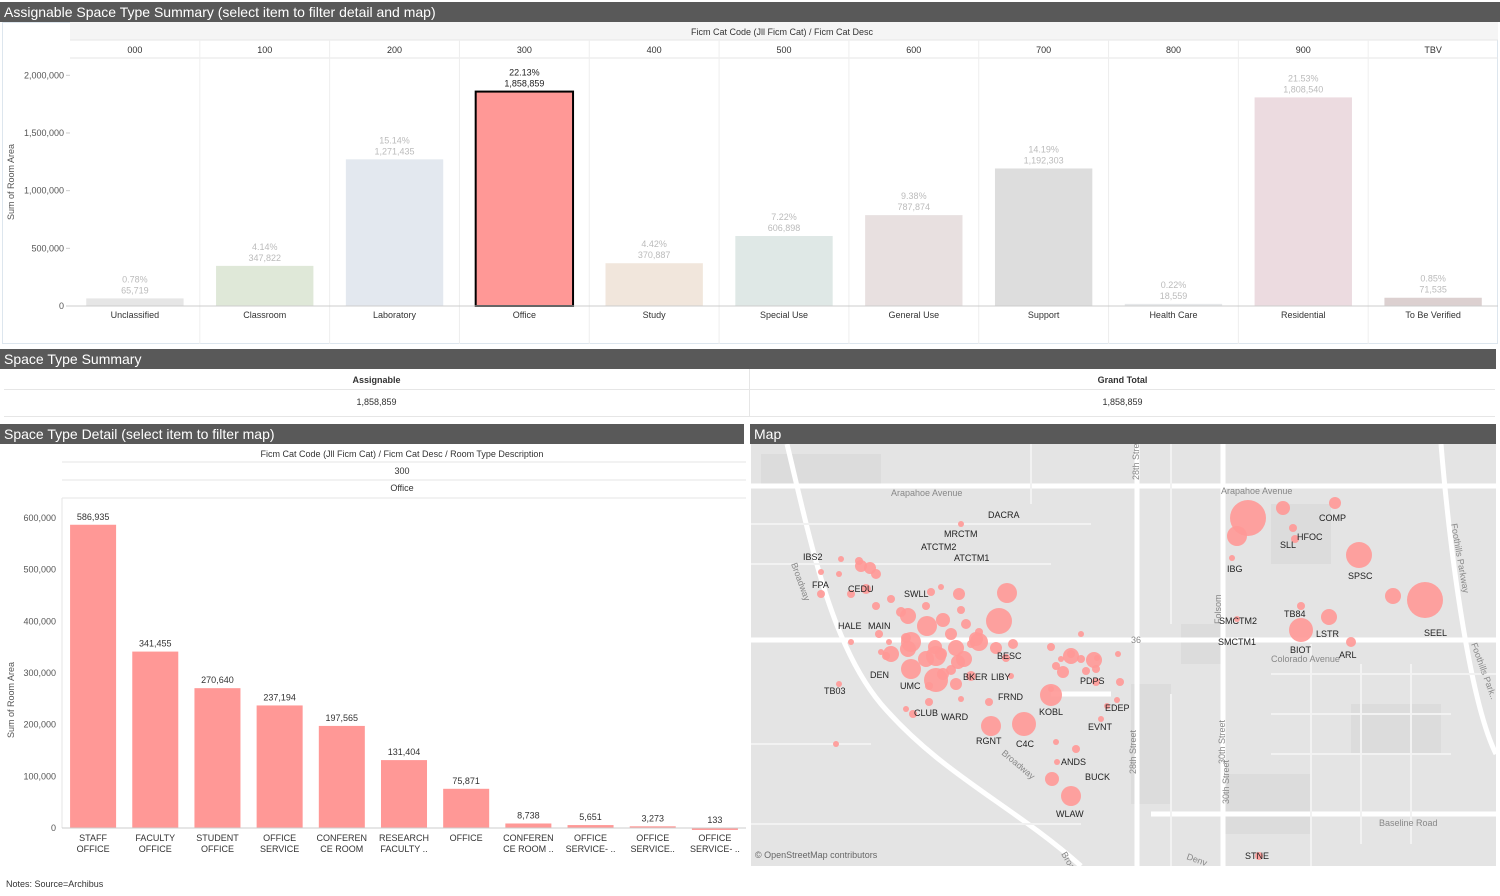 The height and width of the screenshot is (896, 1500). I want to click on building-label: BKER, so click(975, 677).